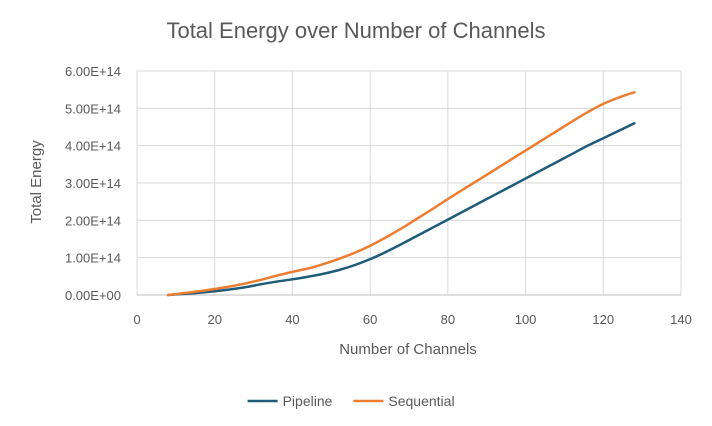 Image resolution: width=712 pixels, height=426 pixels. Describe the element at coordinates (93, 71) in the screenshot. I see `y-tick-label: 6.00E+14` at that location.